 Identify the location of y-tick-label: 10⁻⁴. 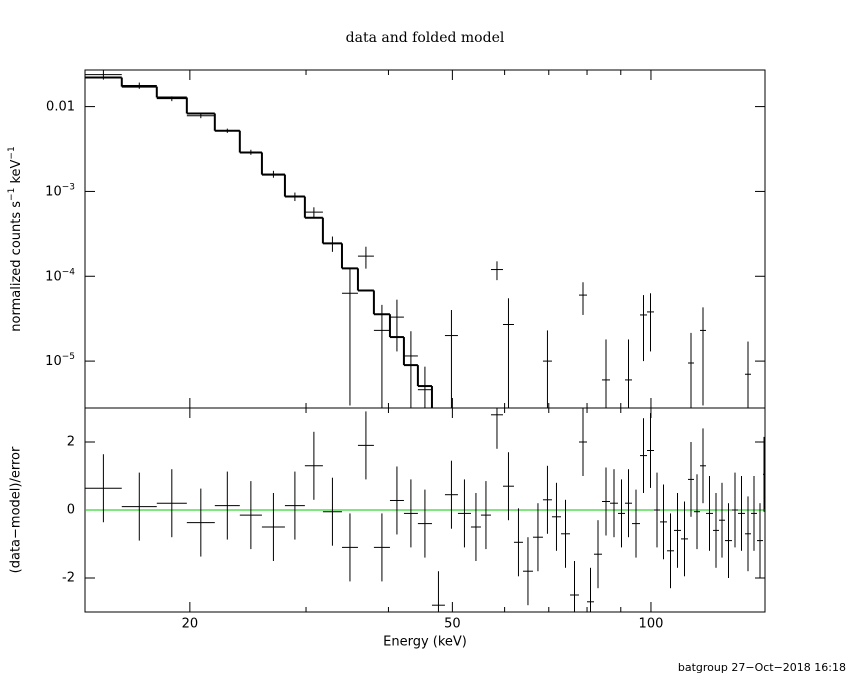
(60, 275).